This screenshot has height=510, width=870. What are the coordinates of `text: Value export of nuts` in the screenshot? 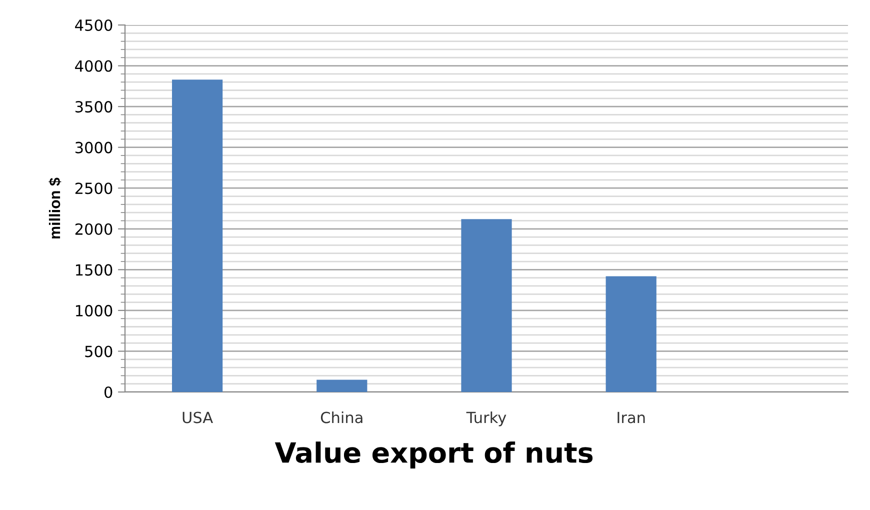 It's located at (433, 455).